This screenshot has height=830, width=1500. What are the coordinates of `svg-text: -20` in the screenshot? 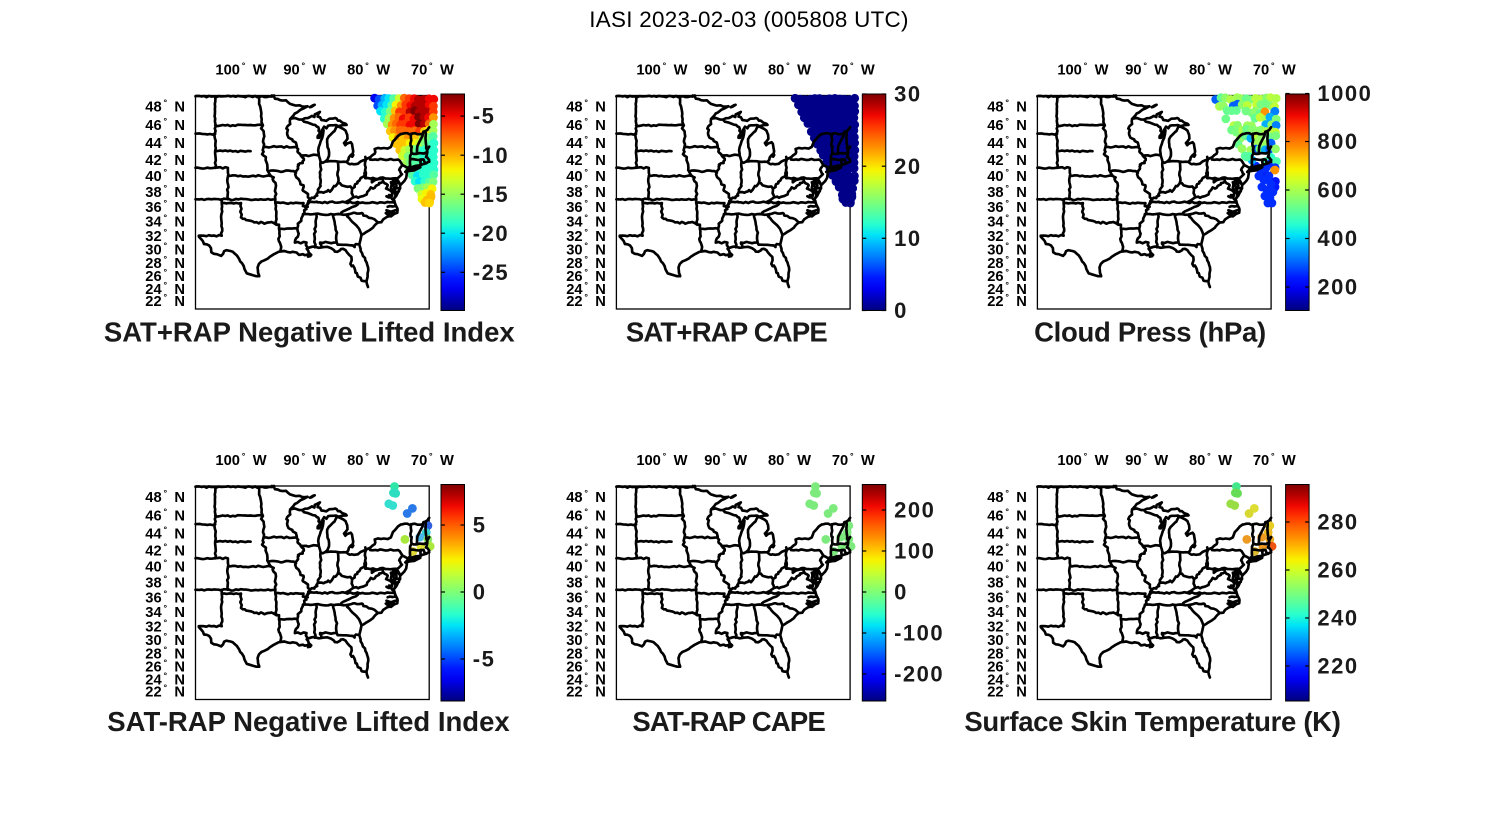 It's located at (491, 233).